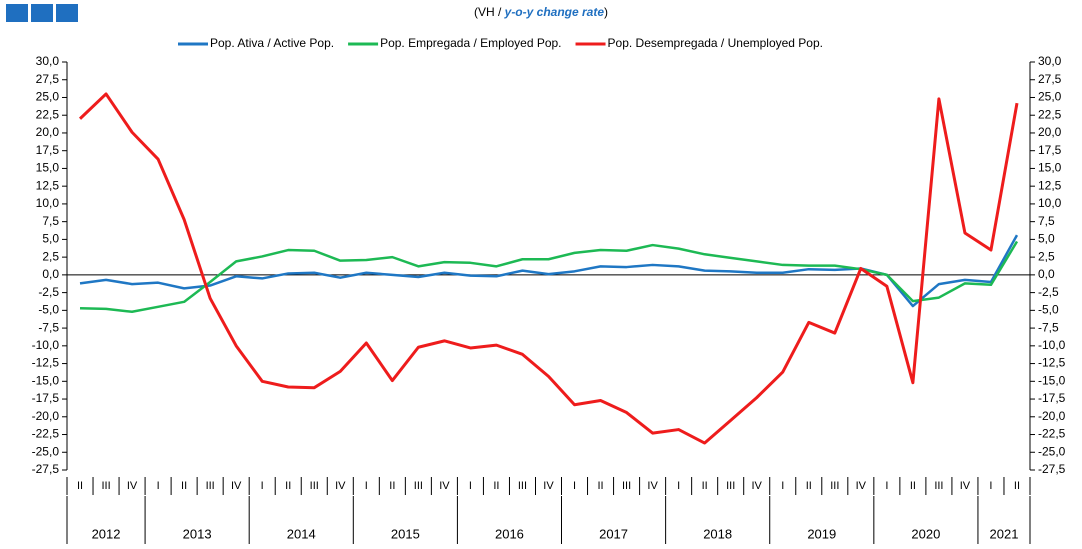  What do you see at coordinates (1052, 380) in the screenshot?
I see `y2-tick-label: -15,0` at bounding box center [1052, 380].